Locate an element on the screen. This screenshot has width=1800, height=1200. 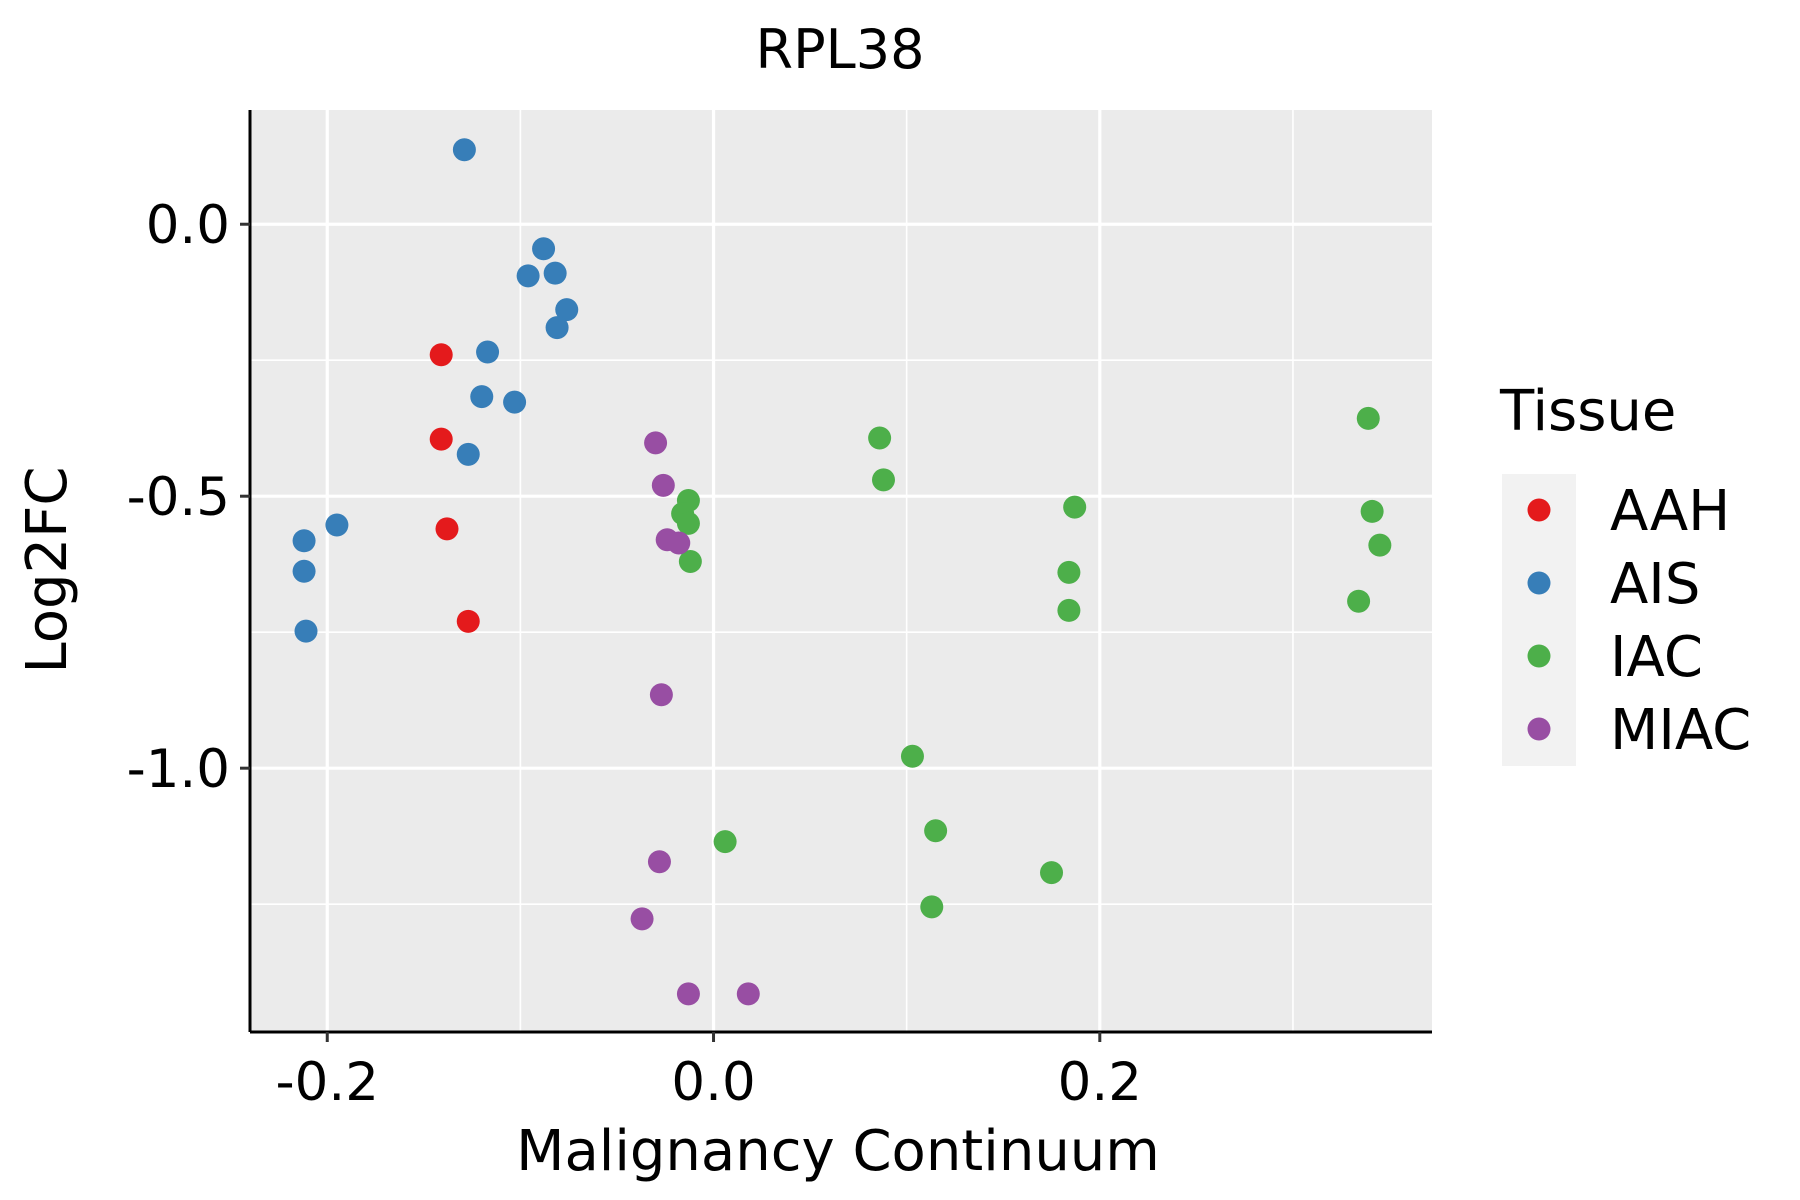
legend-key-miac is located at coordinates (1539, 729).